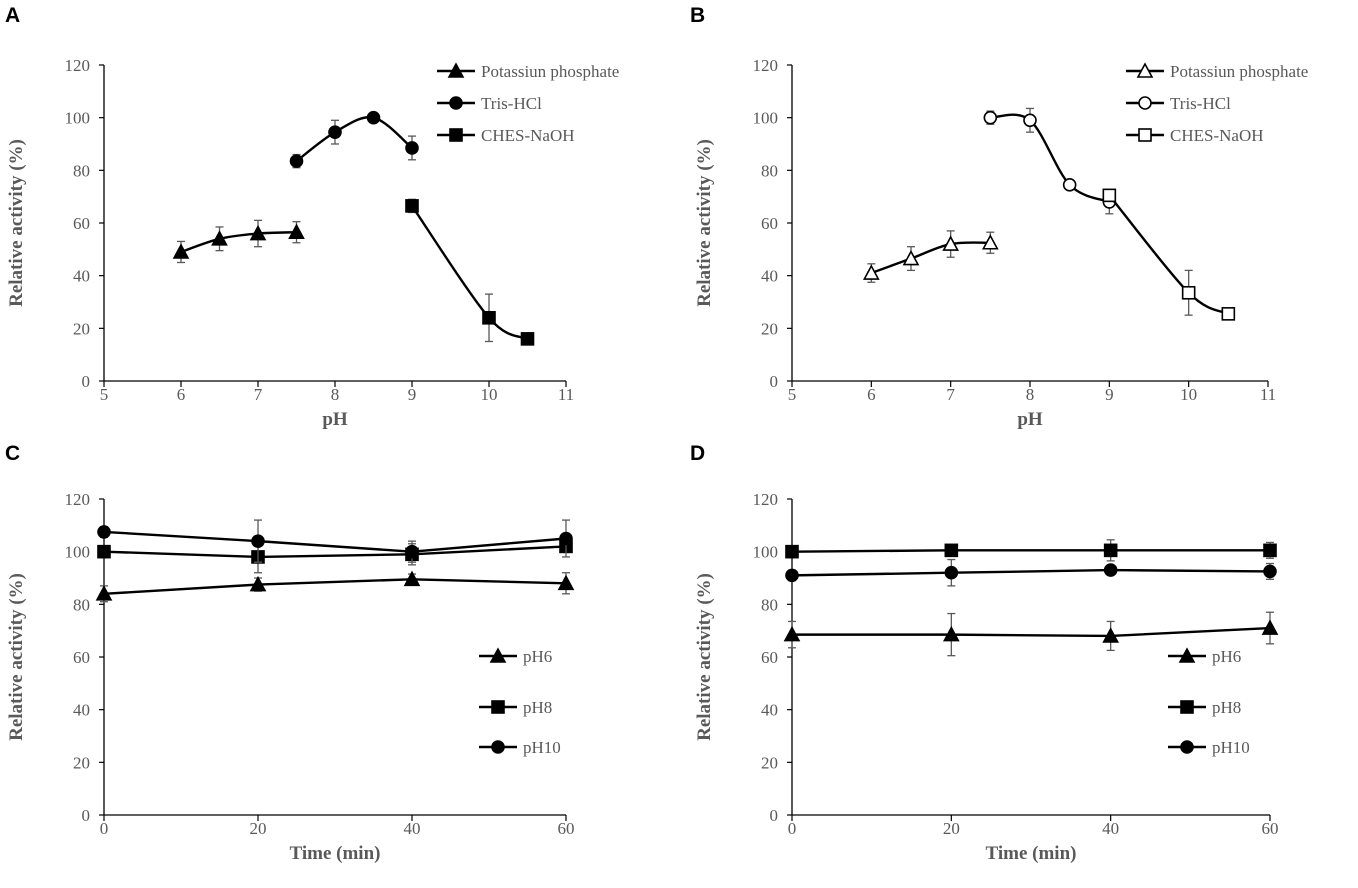  Describe the element at coordinates (181, 394) in the screenshot. I see `x-tick-label: 6` at that location.